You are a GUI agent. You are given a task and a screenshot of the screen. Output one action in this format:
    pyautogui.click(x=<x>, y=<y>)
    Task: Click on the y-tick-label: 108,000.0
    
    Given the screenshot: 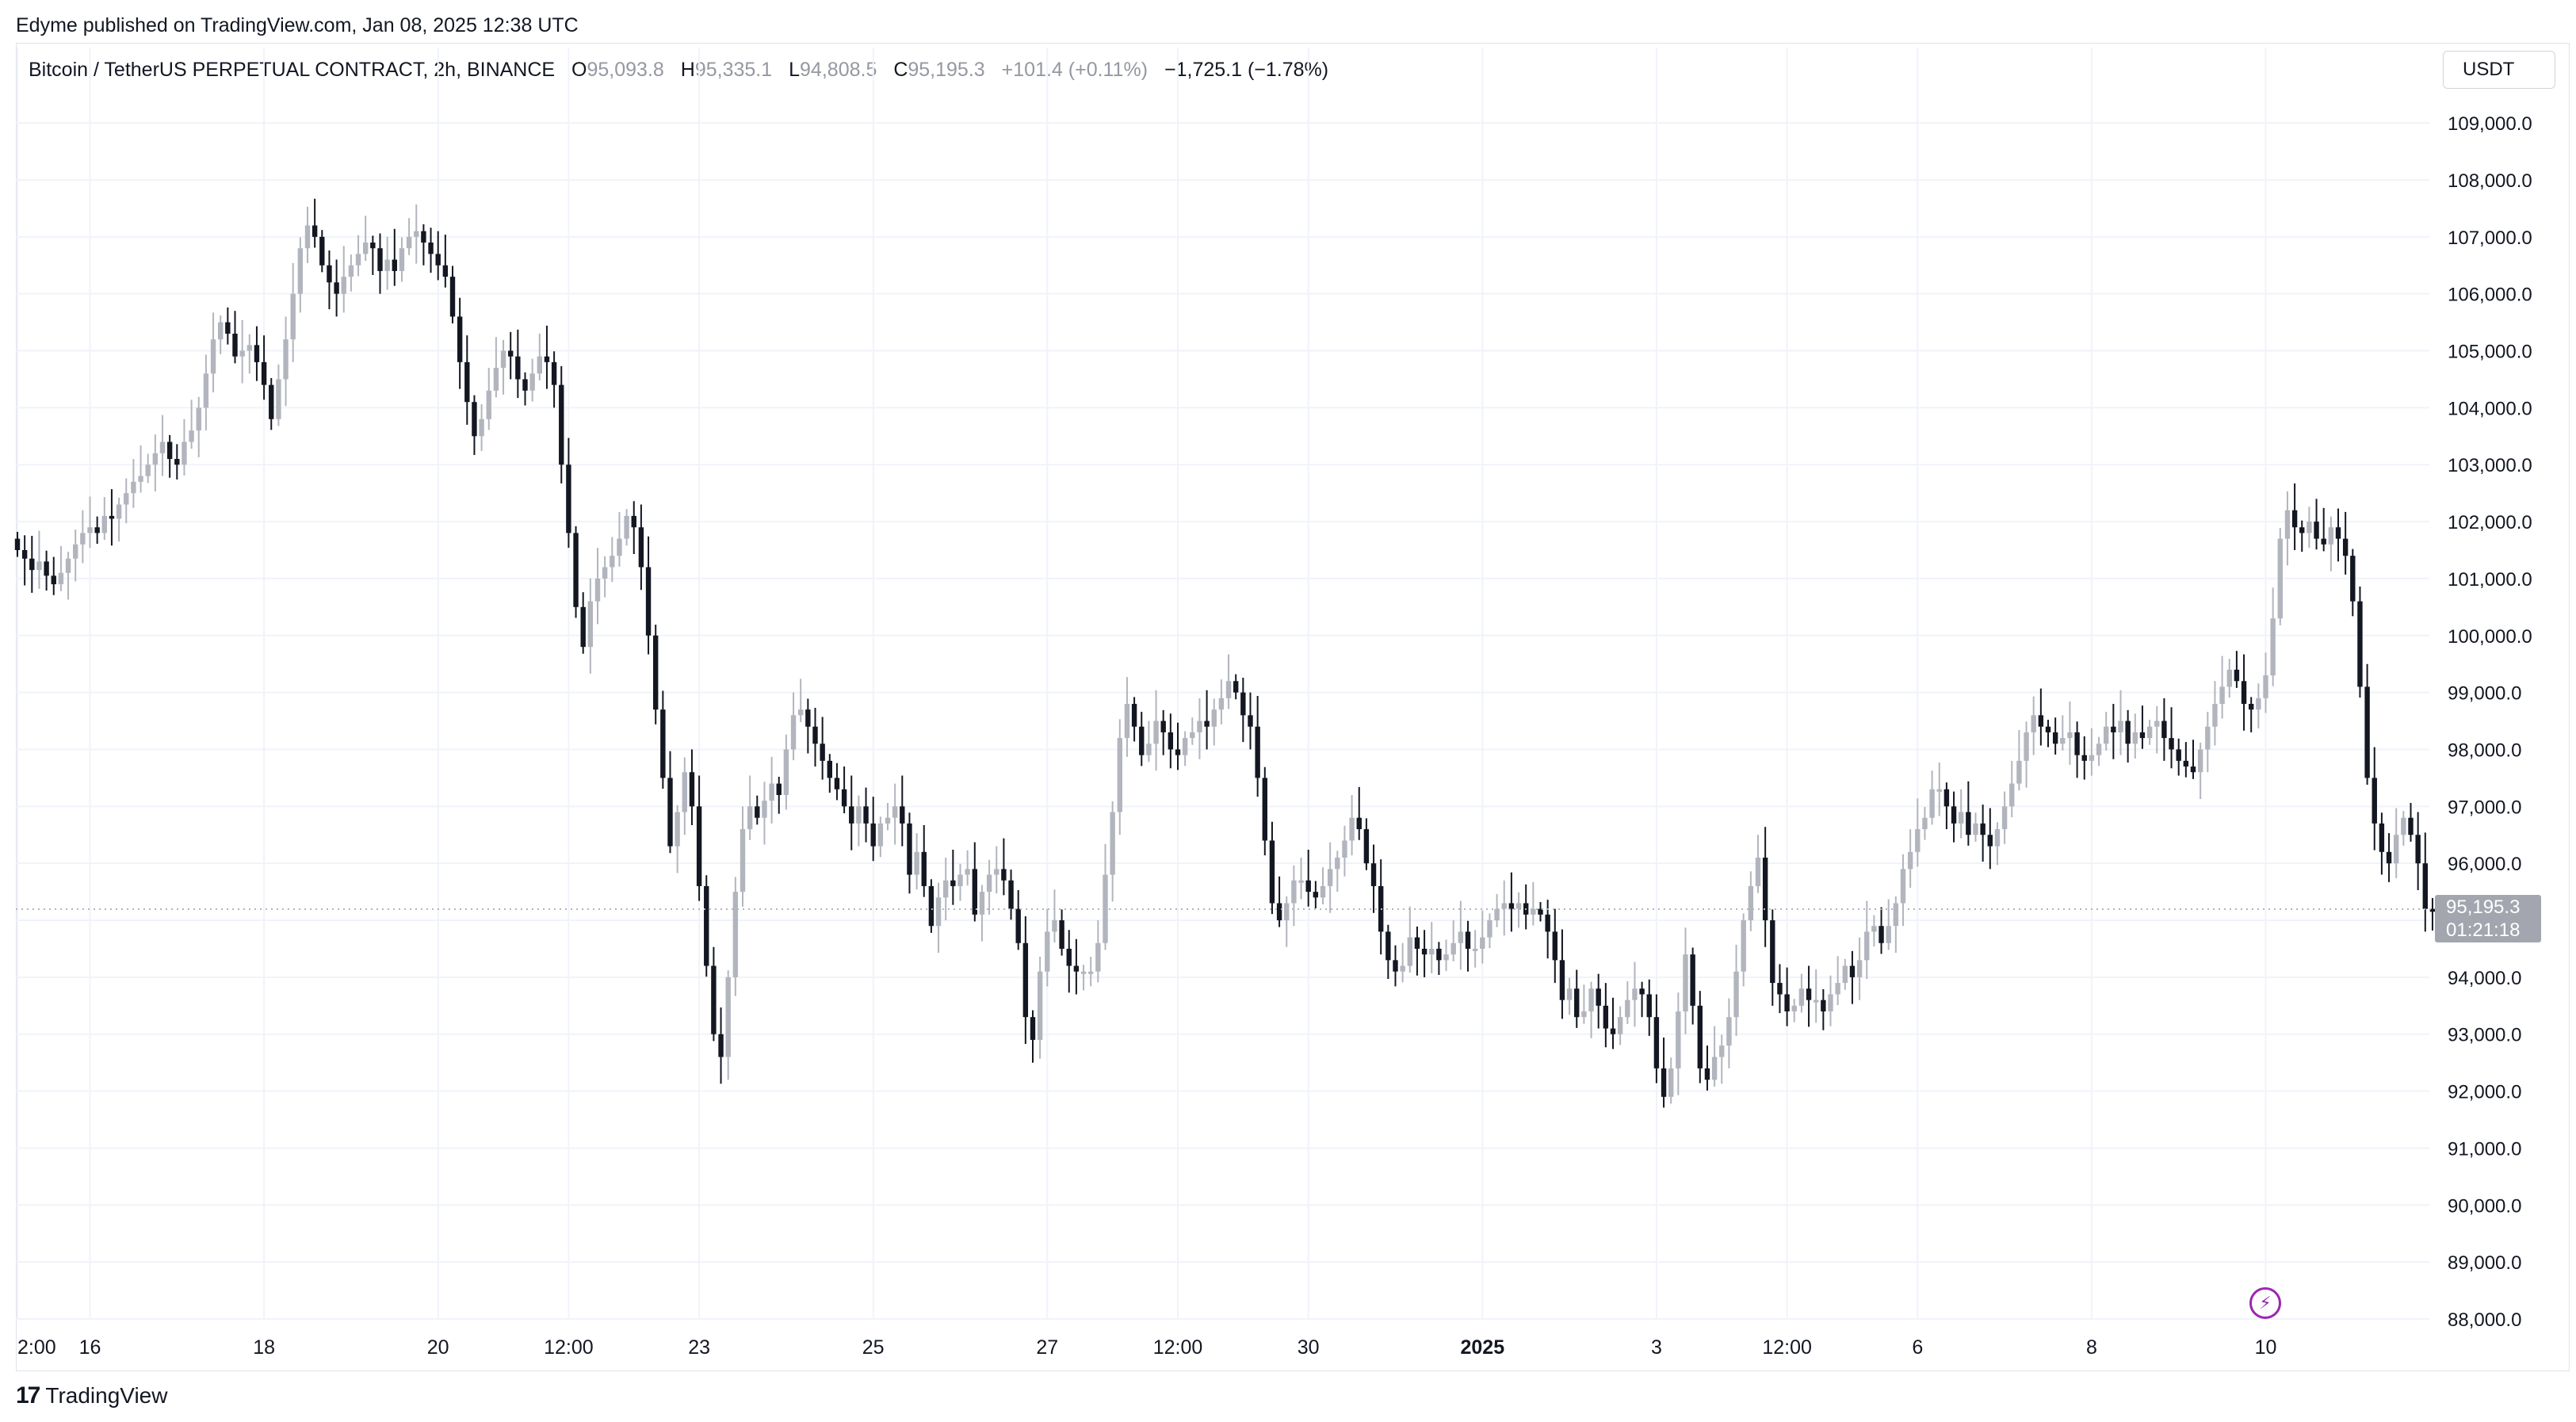 What is the action you would take?
    pyautogui.click(x=2490, y=181)
    